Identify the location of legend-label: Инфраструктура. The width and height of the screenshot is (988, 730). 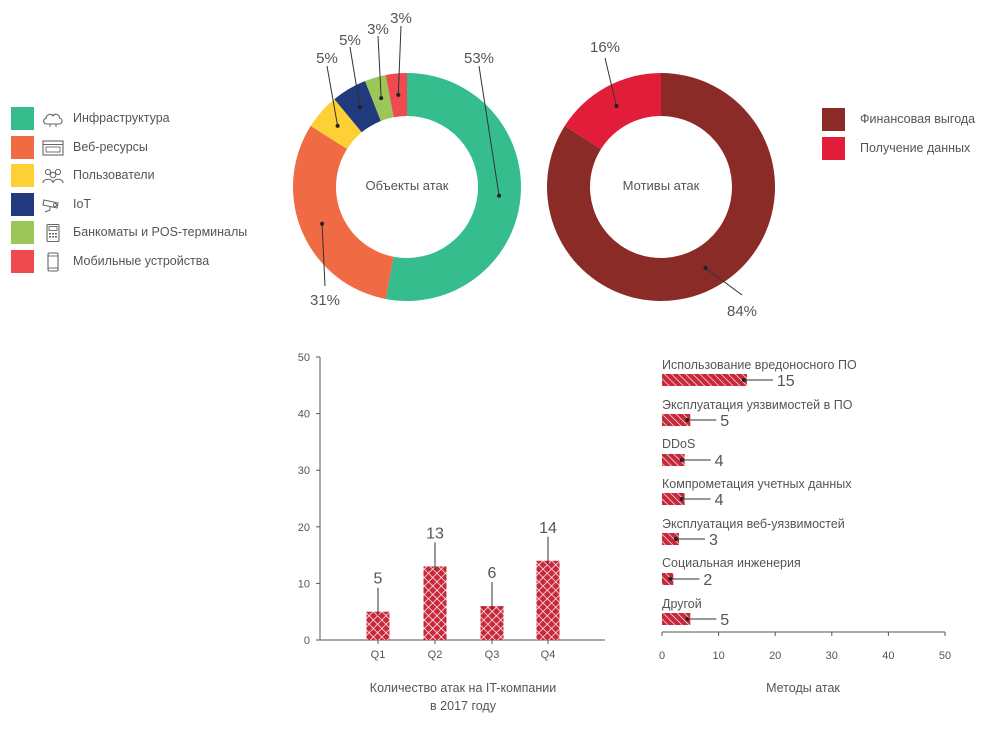
(121, 118).